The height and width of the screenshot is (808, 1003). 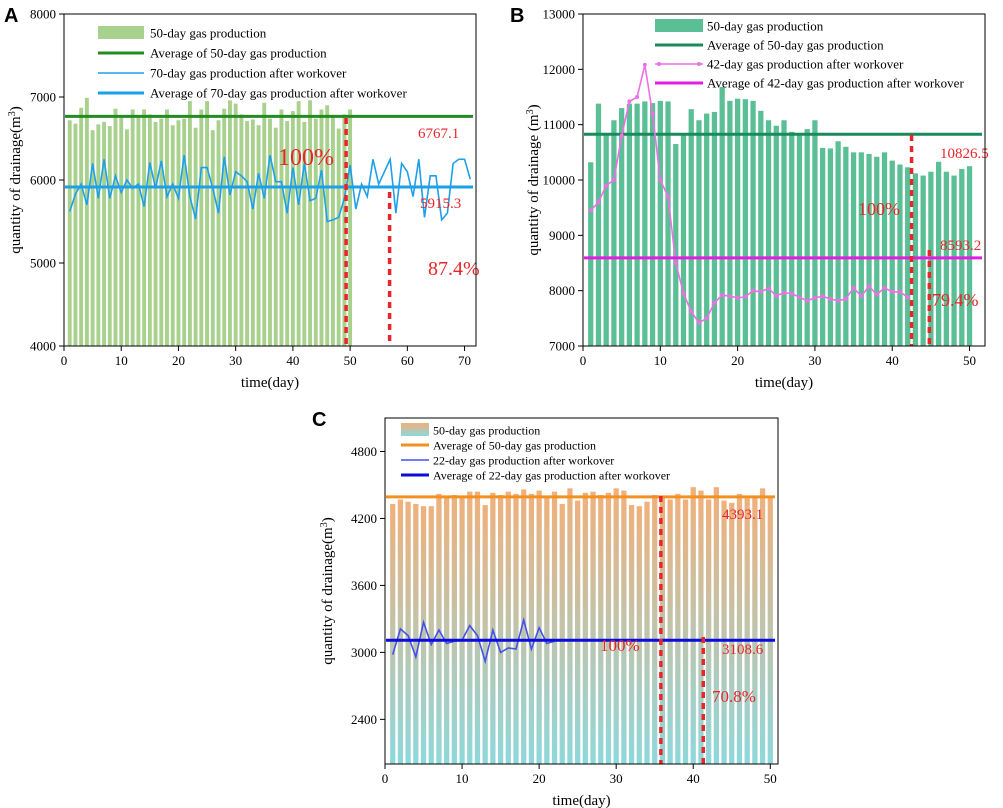 What do you see at coordinates (364, 451) in the screenshot?
I see `y-tick-label: 4800` at bounding box center [364, 451].